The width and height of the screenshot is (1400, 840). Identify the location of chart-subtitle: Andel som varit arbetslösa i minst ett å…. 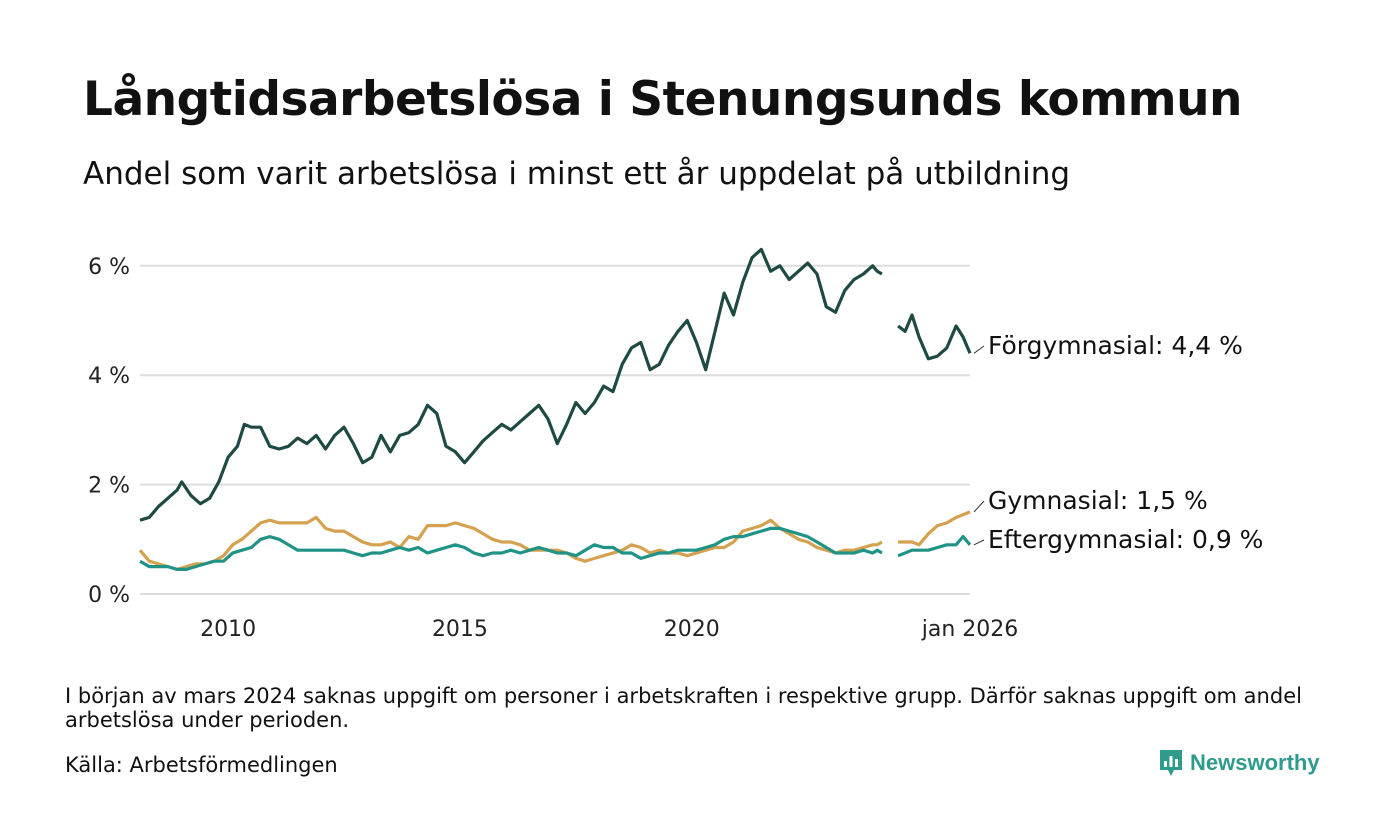
(577, 174).